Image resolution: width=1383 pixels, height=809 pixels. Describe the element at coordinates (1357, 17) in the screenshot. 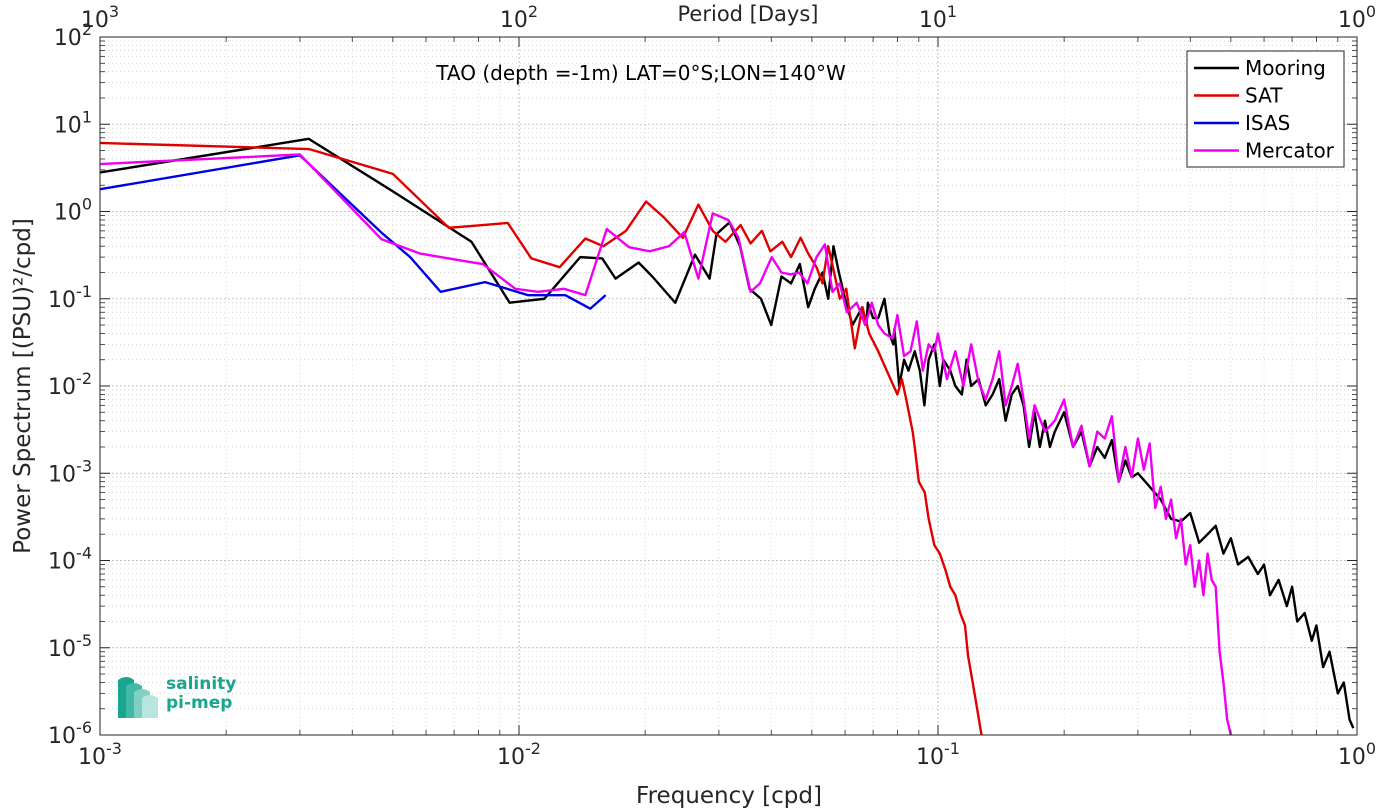

I see `top-tick-label: 10⁰` at that location.